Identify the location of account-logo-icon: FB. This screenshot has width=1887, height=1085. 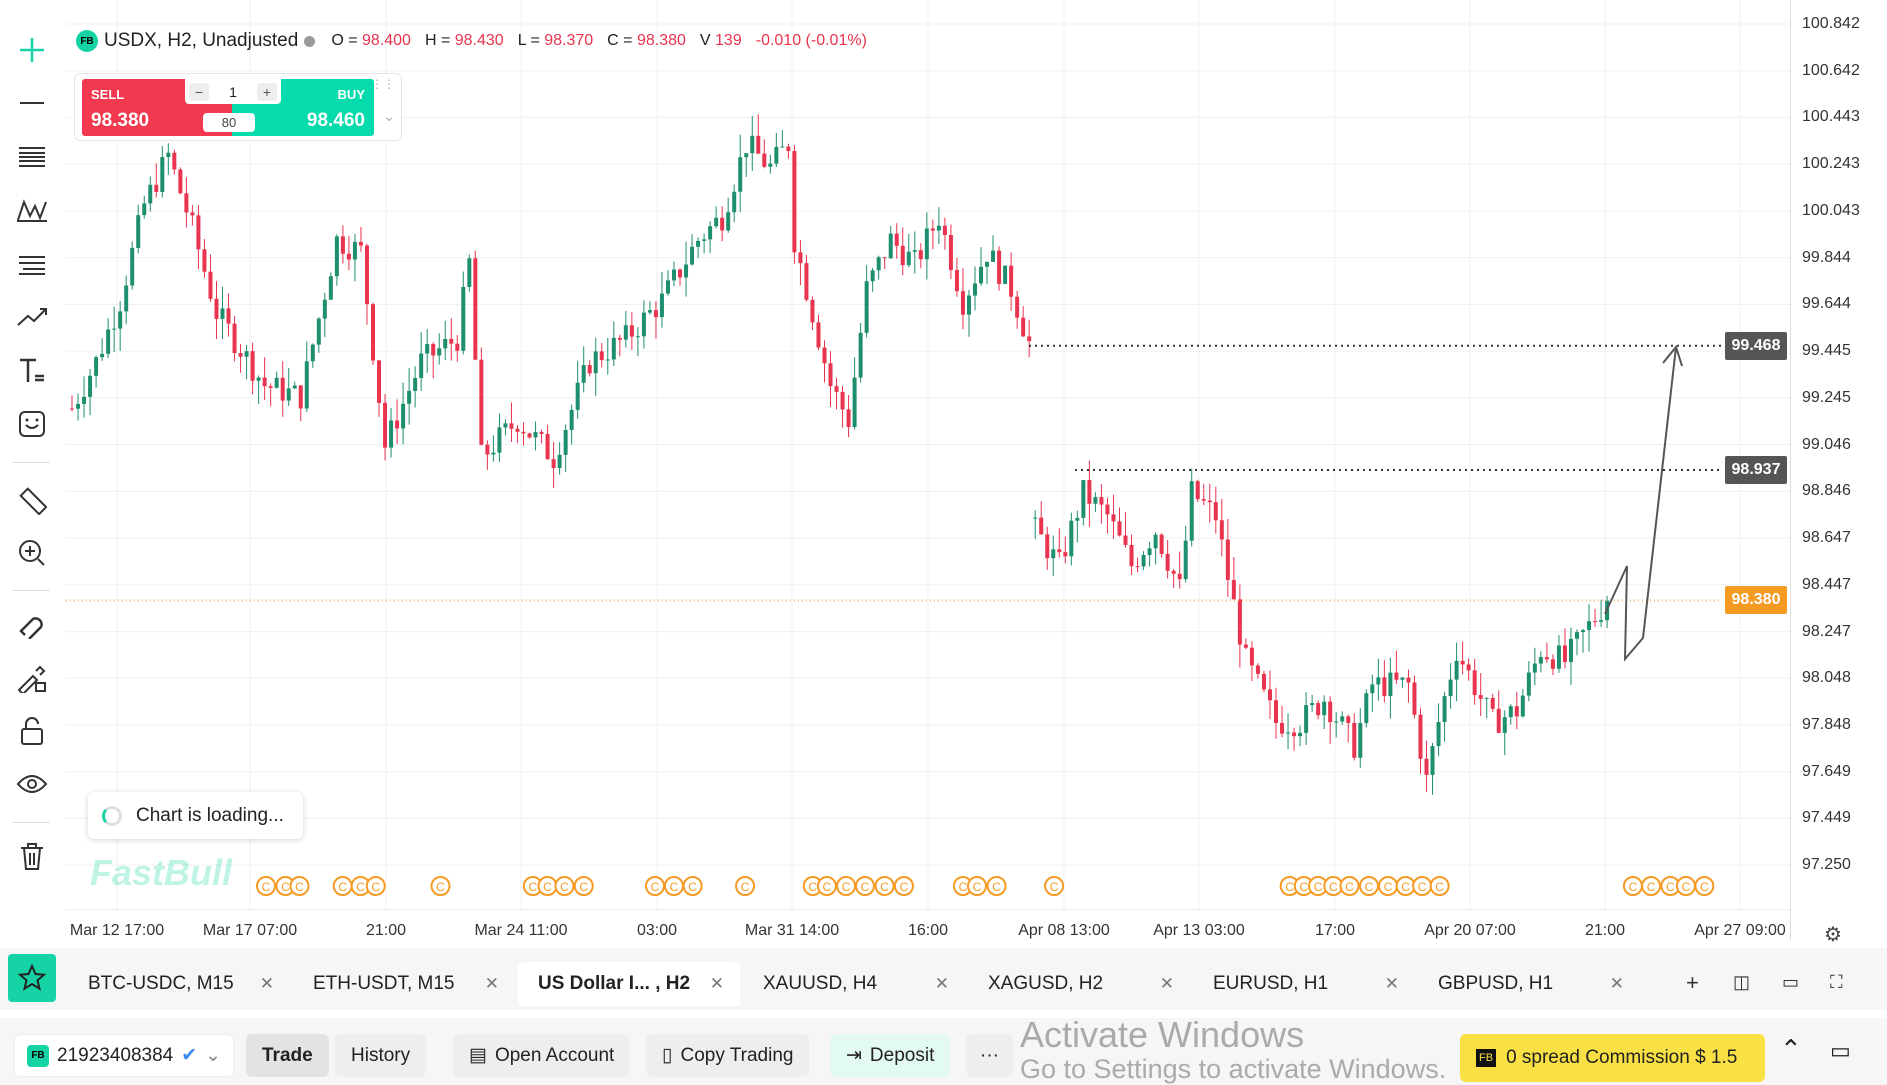
(38, 1055).